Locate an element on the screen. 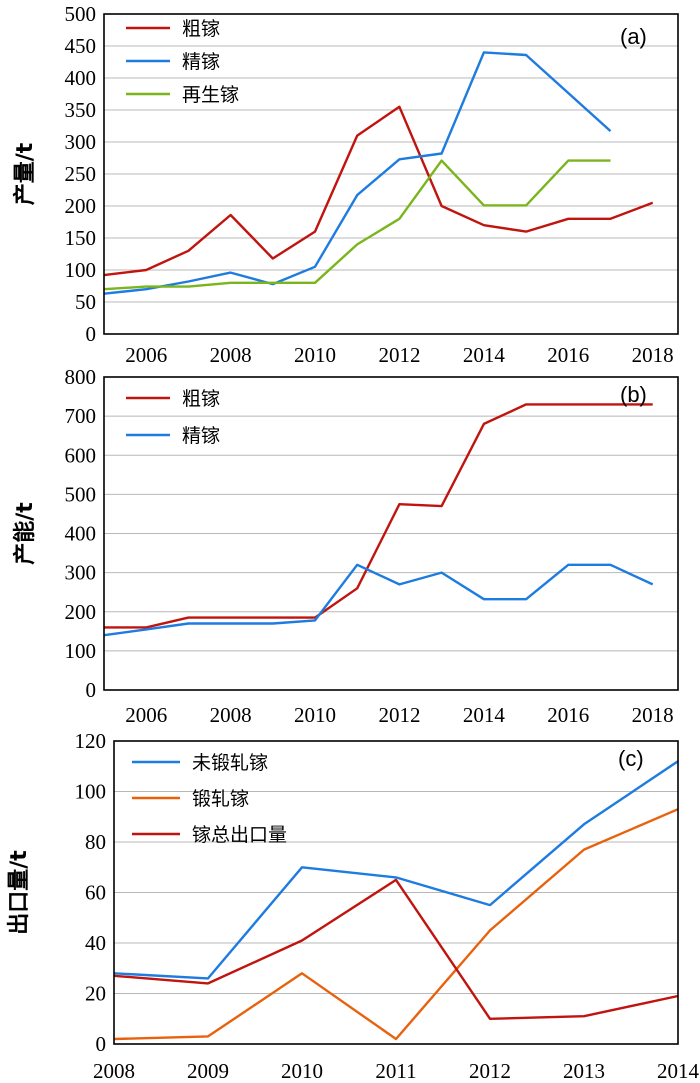  y-tick-label: 20 is located at coordinates (95, 994).